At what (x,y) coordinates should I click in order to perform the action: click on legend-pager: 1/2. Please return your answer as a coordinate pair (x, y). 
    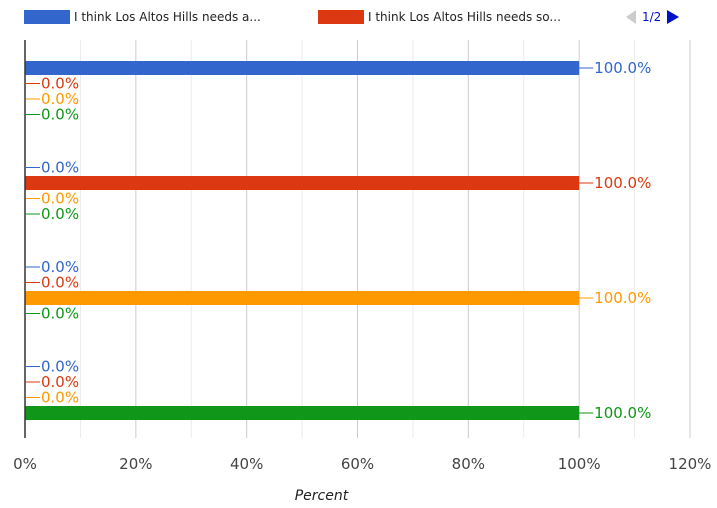
    Looking at the image, I should click on (653, 16).